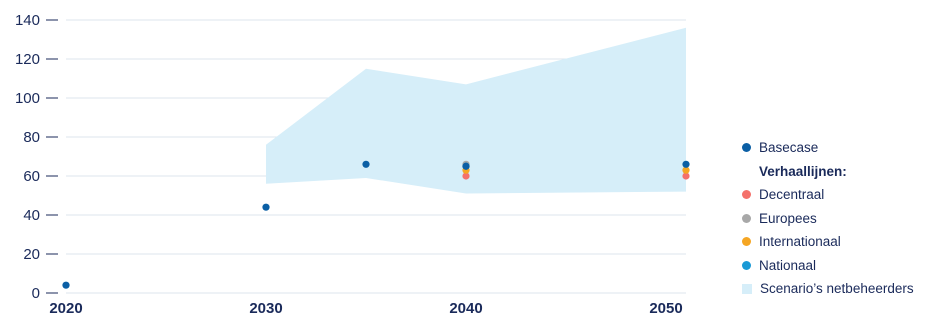 This screenshot has width=939, height=320. What do you see at coordinates (837, 289) in the screenshot?
I see `legend-label-scenarios-netbeheerders: Scenario’s netbeheerders` at bounding box center [837, 289].